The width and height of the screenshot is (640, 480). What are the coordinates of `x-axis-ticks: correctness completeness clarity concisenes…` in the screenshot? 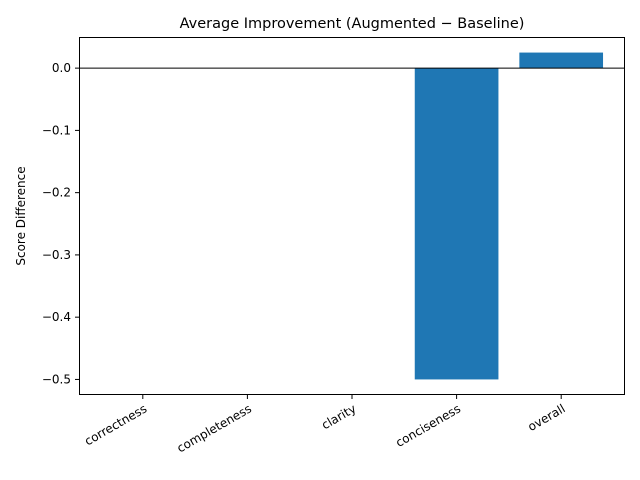 It's located at (325, 425).